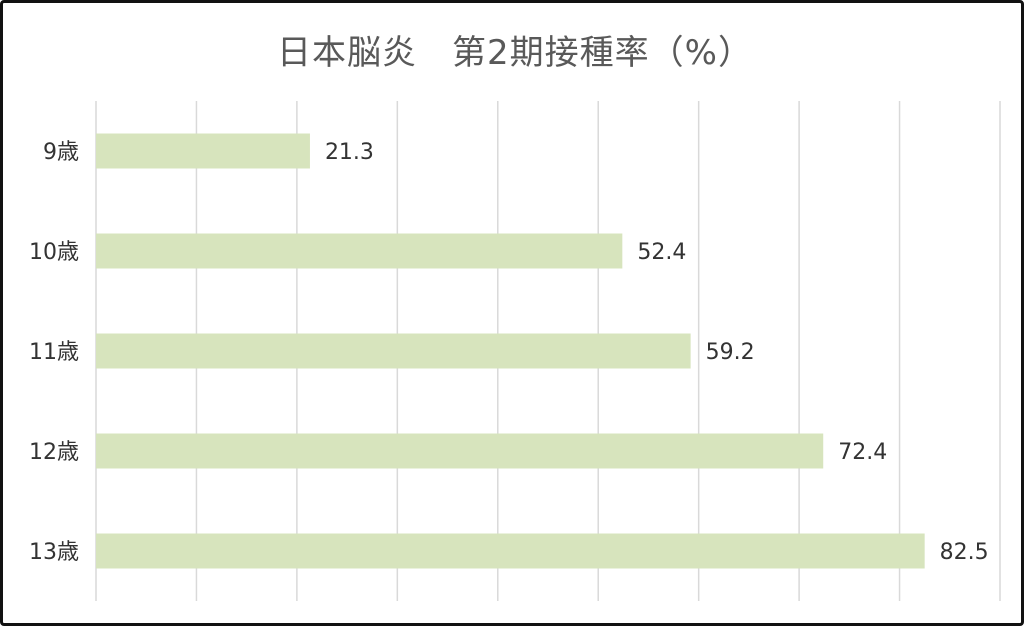 This screenshot has height=629, width=1024. I want to click on category-label: 11歳, so click(54, 352).